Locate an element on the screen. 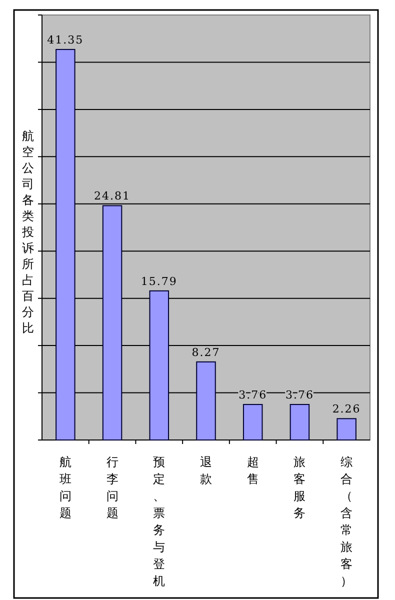 The image size is (395, 600). text: 航空公司各类投诉所占百分比 is located at coordinates (28, 232).